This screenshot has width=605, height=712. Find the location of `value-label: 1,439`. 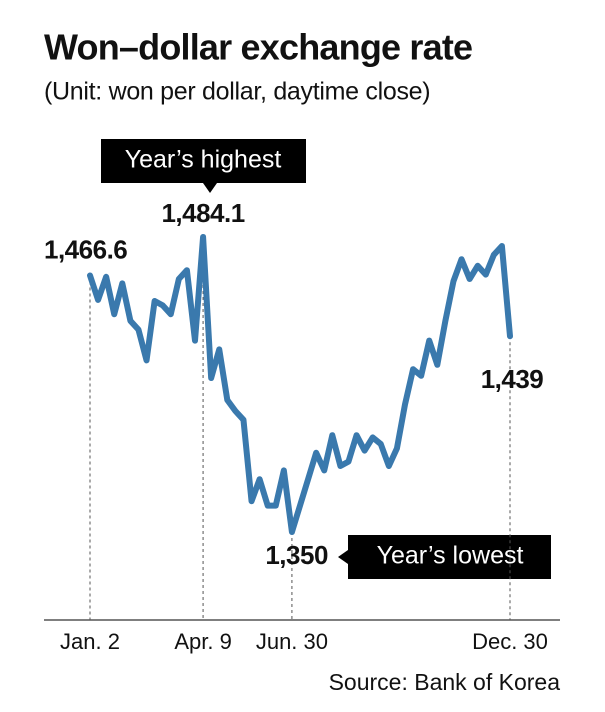

value-label: 1,439 is located at coordinates (512, 379).